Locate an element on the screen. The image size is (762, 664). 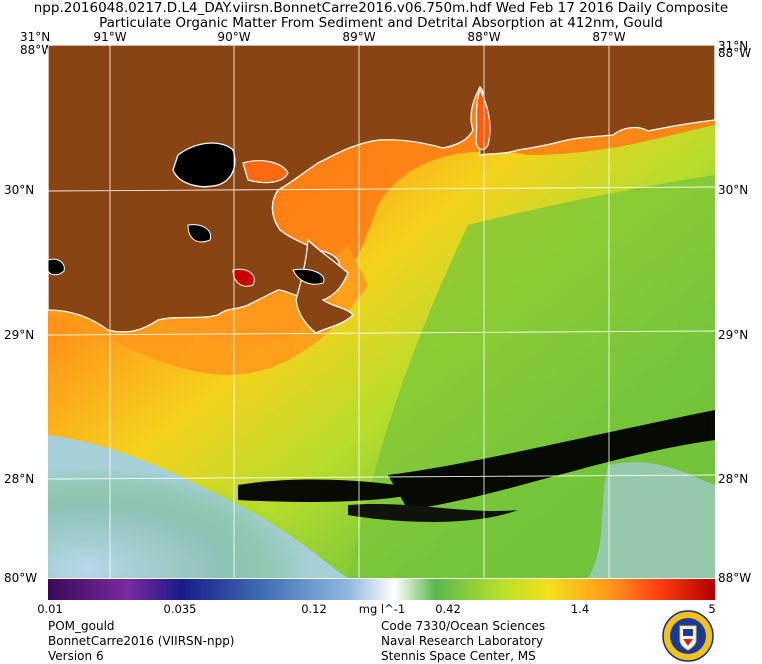
mississippi-delta is located at coordinates (324, 286).